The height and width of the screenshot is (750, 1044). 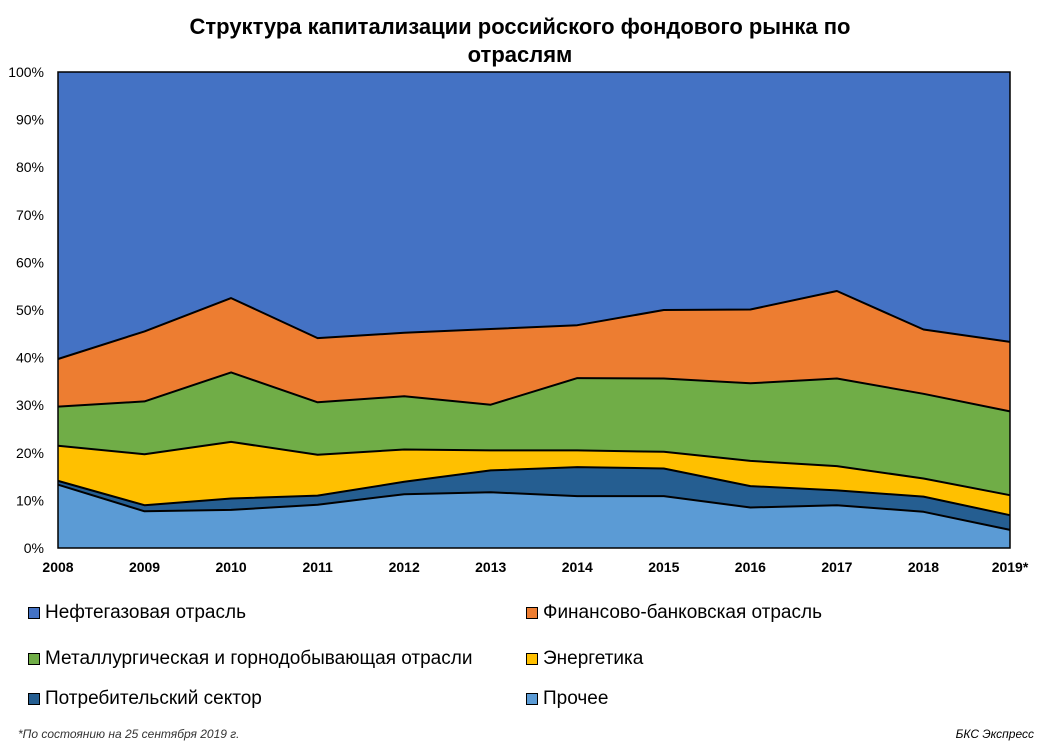 I want to click on y-tick-label: 70%, so click(x=30, y=215).